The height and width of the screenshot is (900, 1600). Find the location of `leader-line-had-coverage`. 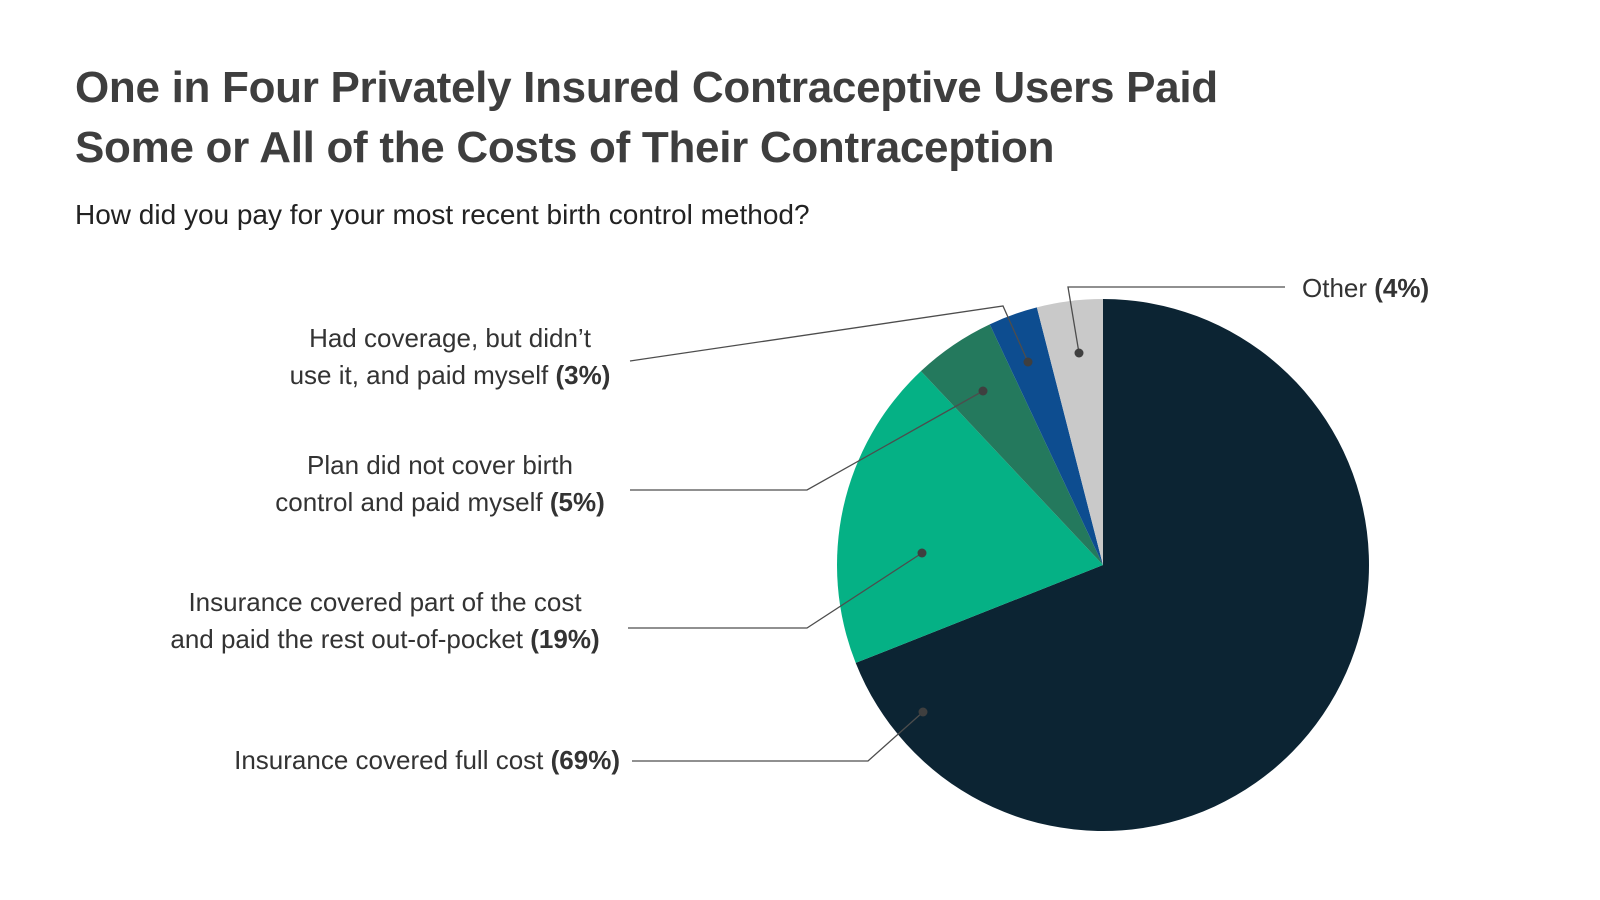

leader-line-had-coverage is located at coordinates (829, 334).